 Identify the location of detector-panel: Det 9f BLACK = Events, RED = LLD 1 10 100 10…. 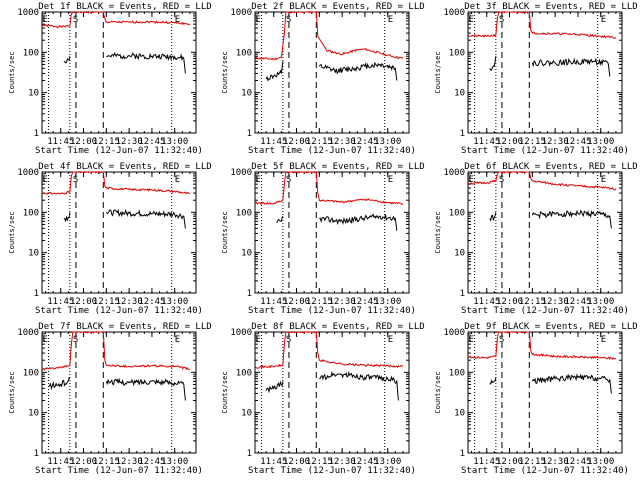
(536, 399).